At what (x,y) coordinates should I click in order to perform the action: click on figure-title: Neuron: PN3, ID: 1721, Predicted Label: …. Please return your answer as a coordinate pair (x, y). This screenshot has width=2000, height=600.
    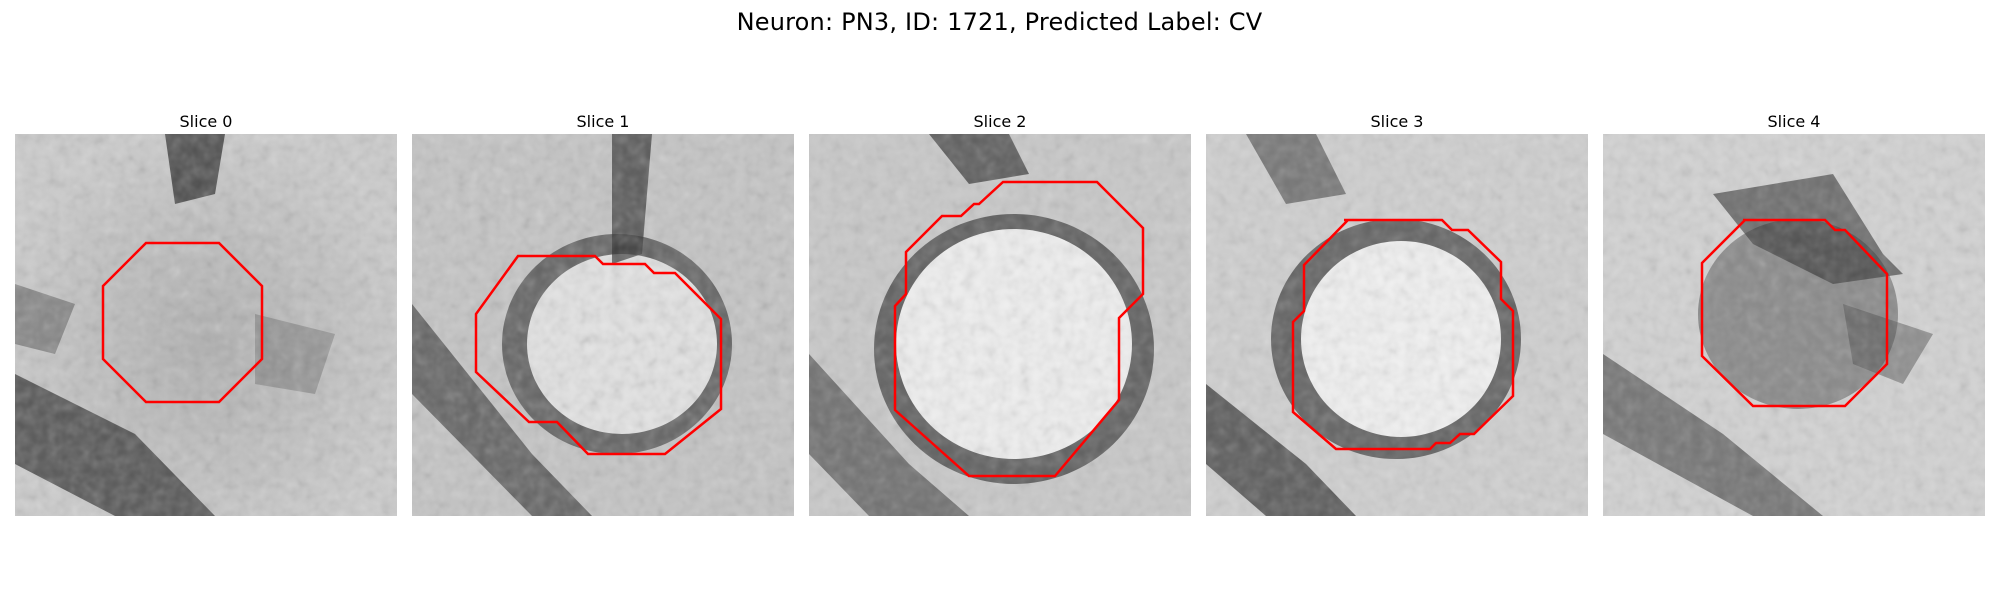
    Looking at the image, I should click on (999, 22).